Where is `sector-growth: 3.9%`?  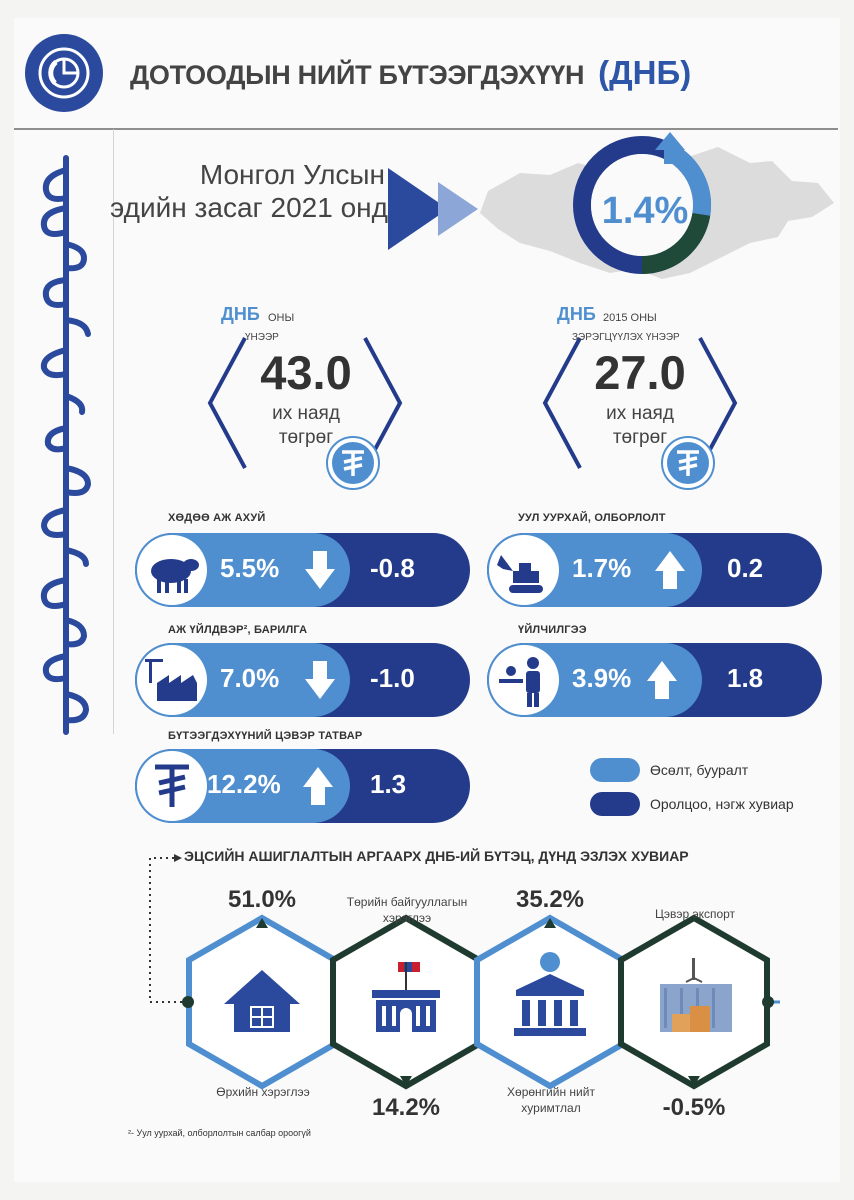
sector-growth: 3.9% is located at coordinates (602, 678).